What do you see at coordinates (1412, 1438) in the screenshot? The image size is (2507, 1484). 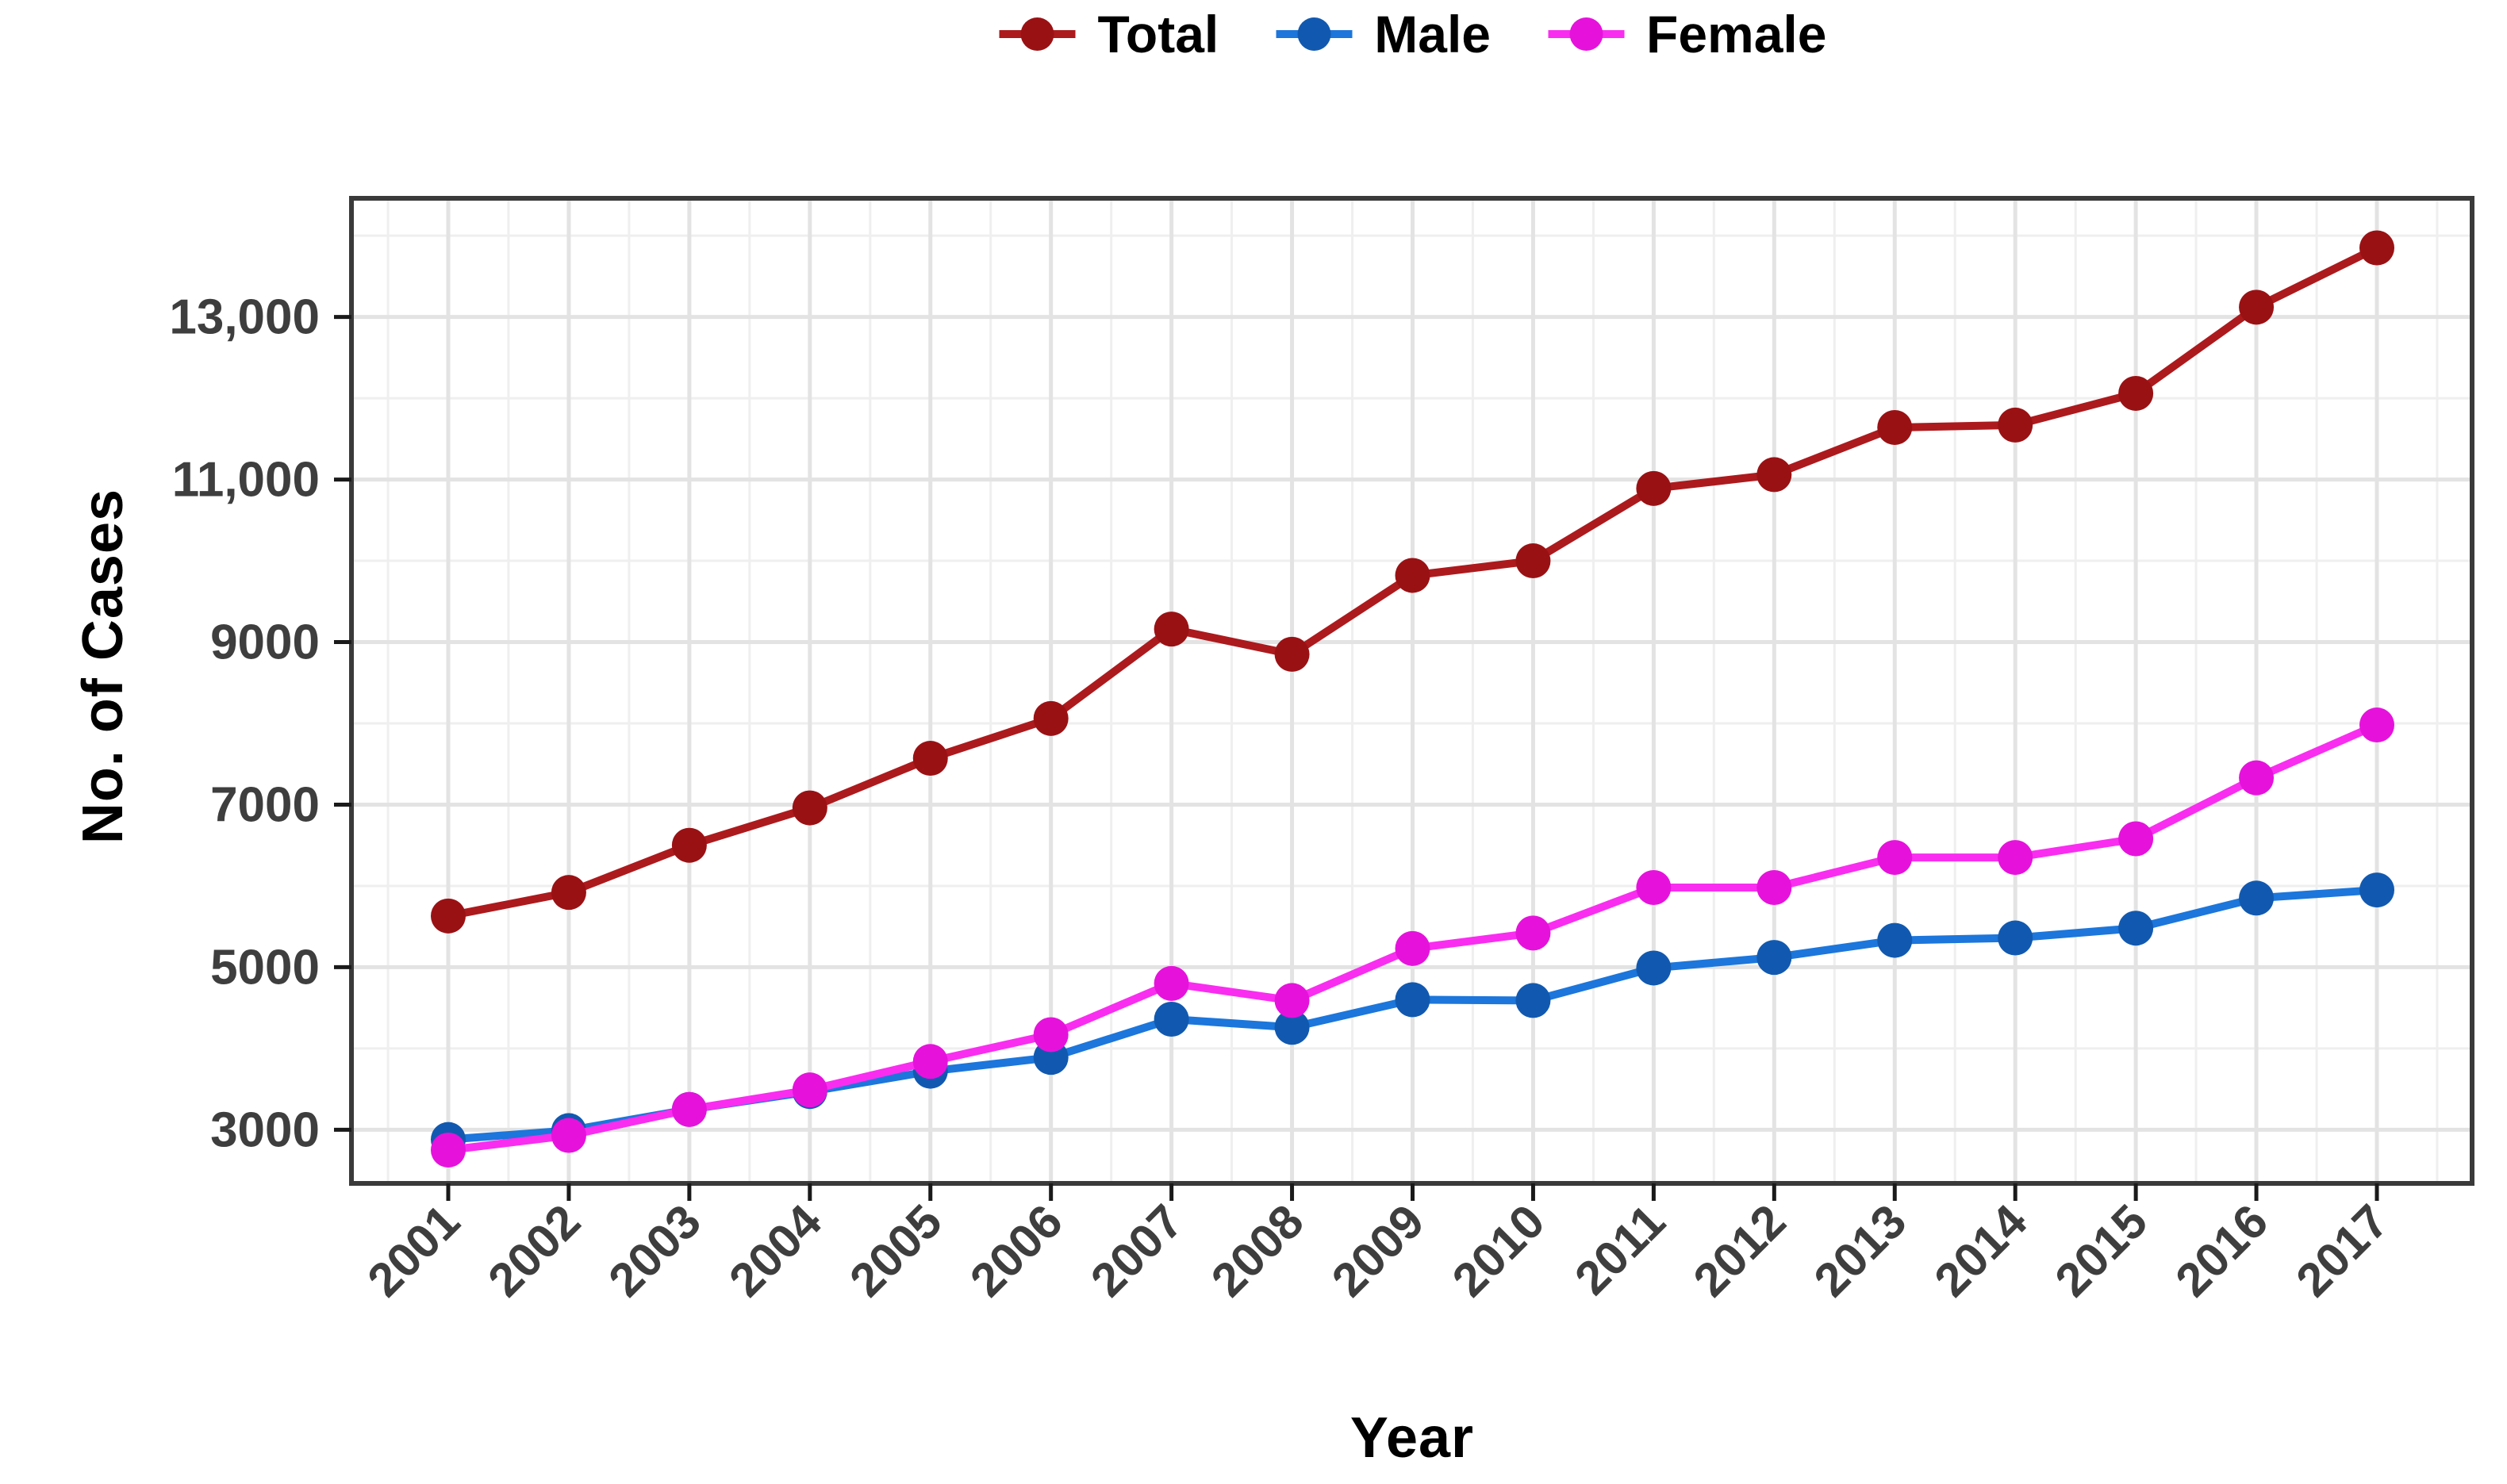 I see `x-axis-title: Year` at bounding box center [1412, 1438].